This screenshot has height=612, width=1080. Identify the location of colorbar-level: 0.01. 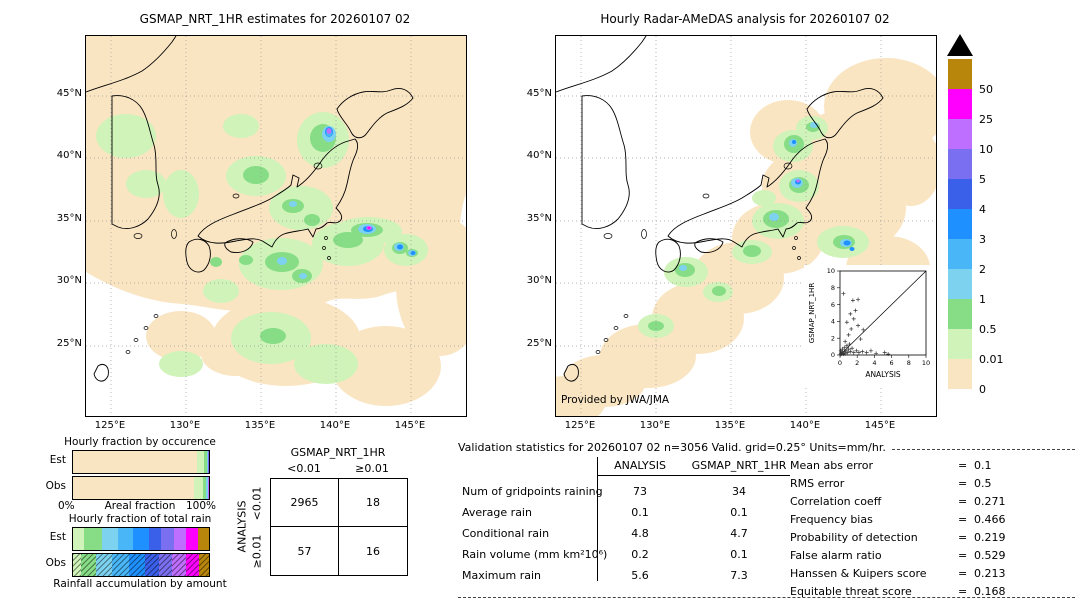
(976, 347).